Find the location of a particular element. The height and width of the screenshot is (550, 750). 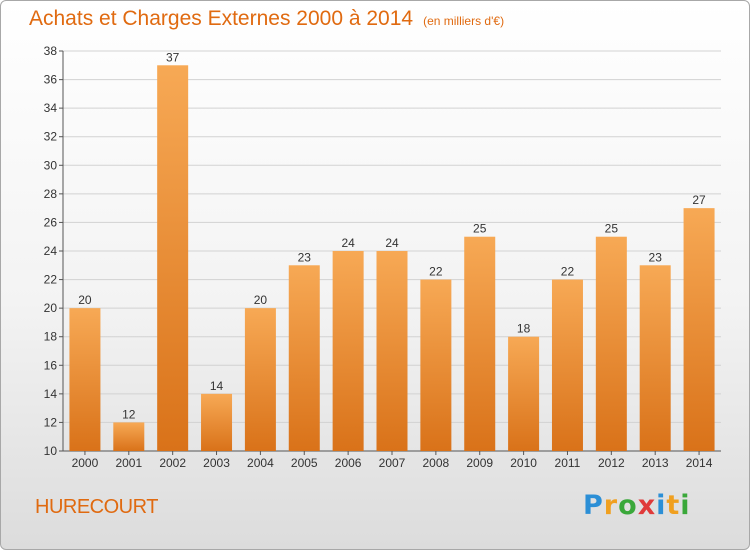

data-label-2012: 25 is located at coordinates (612, 229).